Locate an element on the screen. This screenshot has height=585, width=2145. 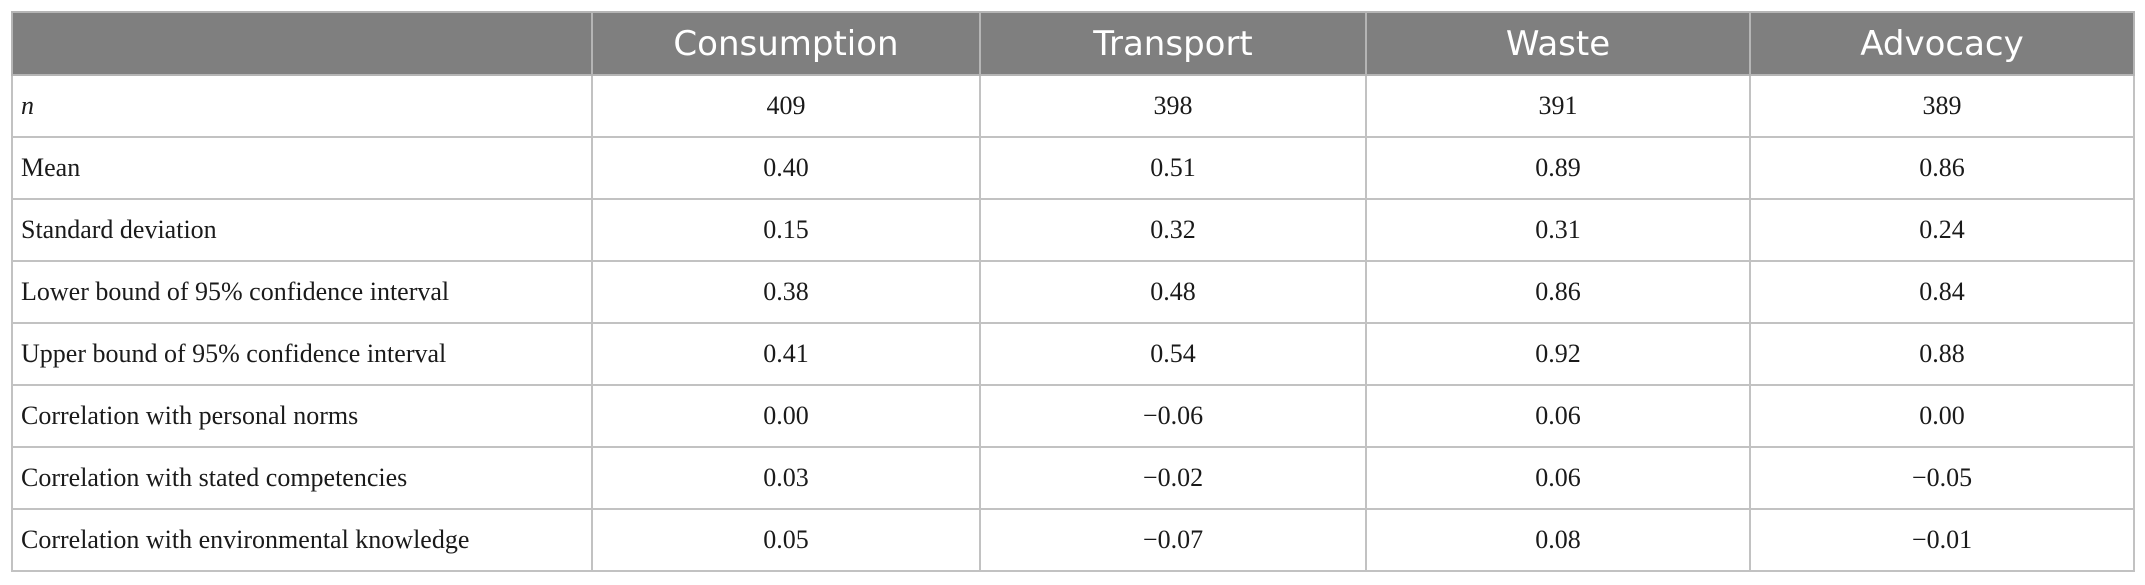
table-cell: 0.41 is located at coordinates (786, 354).